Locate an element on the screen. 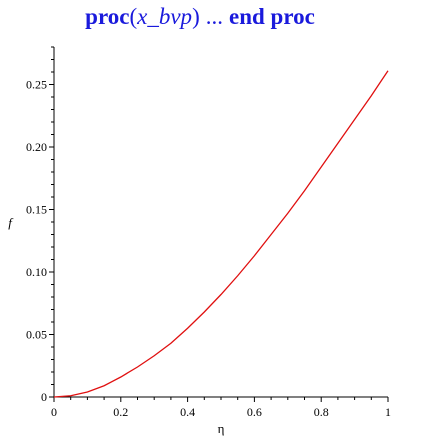  y-tick-label: 0 is located at coordinates (44, 397).